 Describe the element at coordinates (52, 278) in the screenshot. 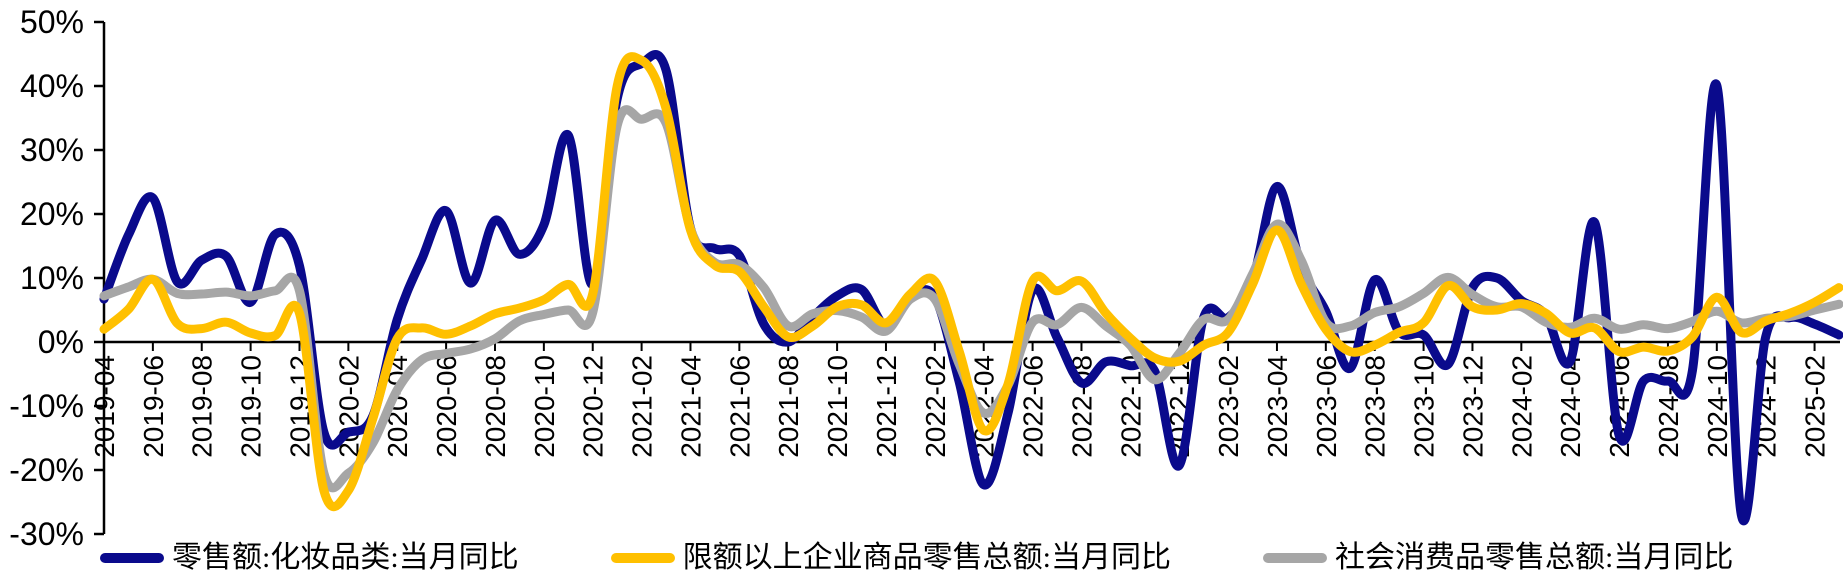

I see `y-tick-label: 10%` at that location.